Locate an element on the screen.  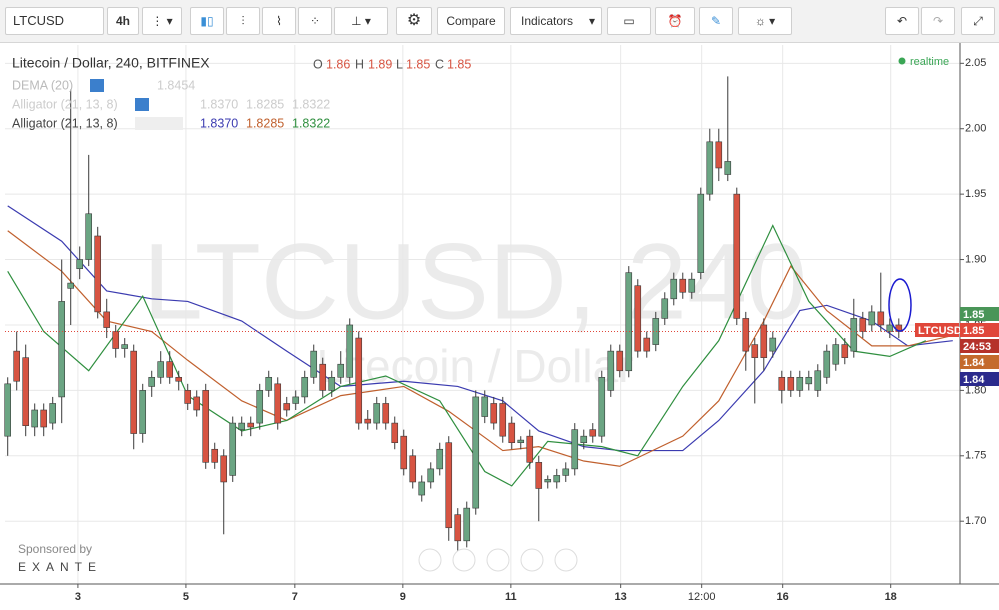
interval: 4h is located at coordinates (123, 21).